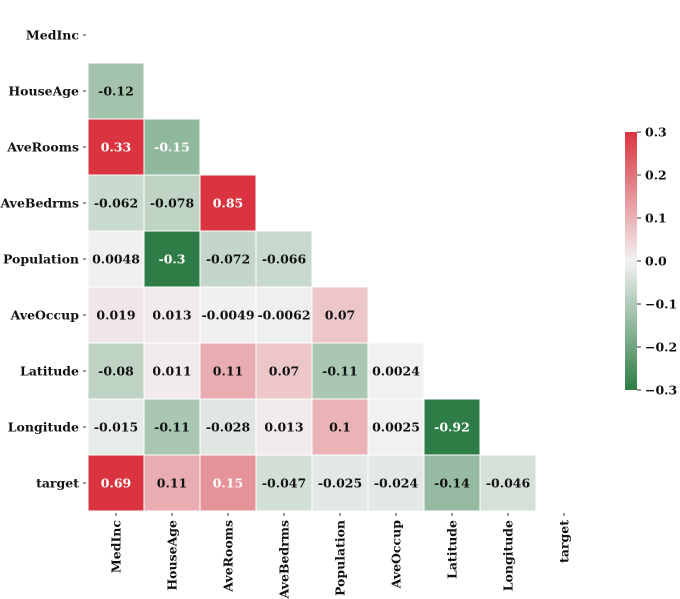  What do you see at coordinates (564, 541) in the screenshot?
I see `column-tick-label: target` at bounding box center [564, 541].